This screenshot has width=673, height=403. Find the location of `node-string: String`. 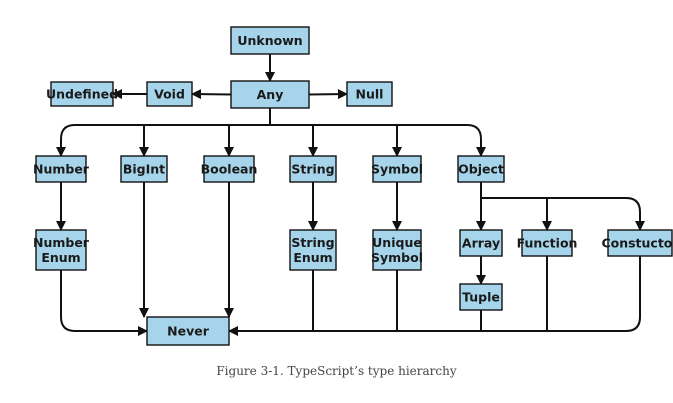

node-string: String is located at coordinates (313, 169).